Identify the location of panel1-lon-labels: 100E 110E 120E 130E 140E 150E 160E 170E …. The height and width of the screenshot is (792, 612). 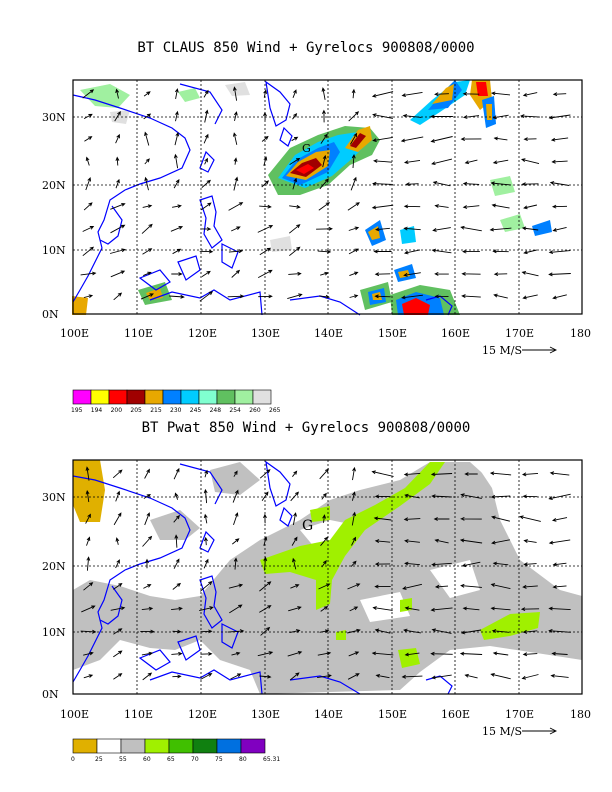
(325, 333).